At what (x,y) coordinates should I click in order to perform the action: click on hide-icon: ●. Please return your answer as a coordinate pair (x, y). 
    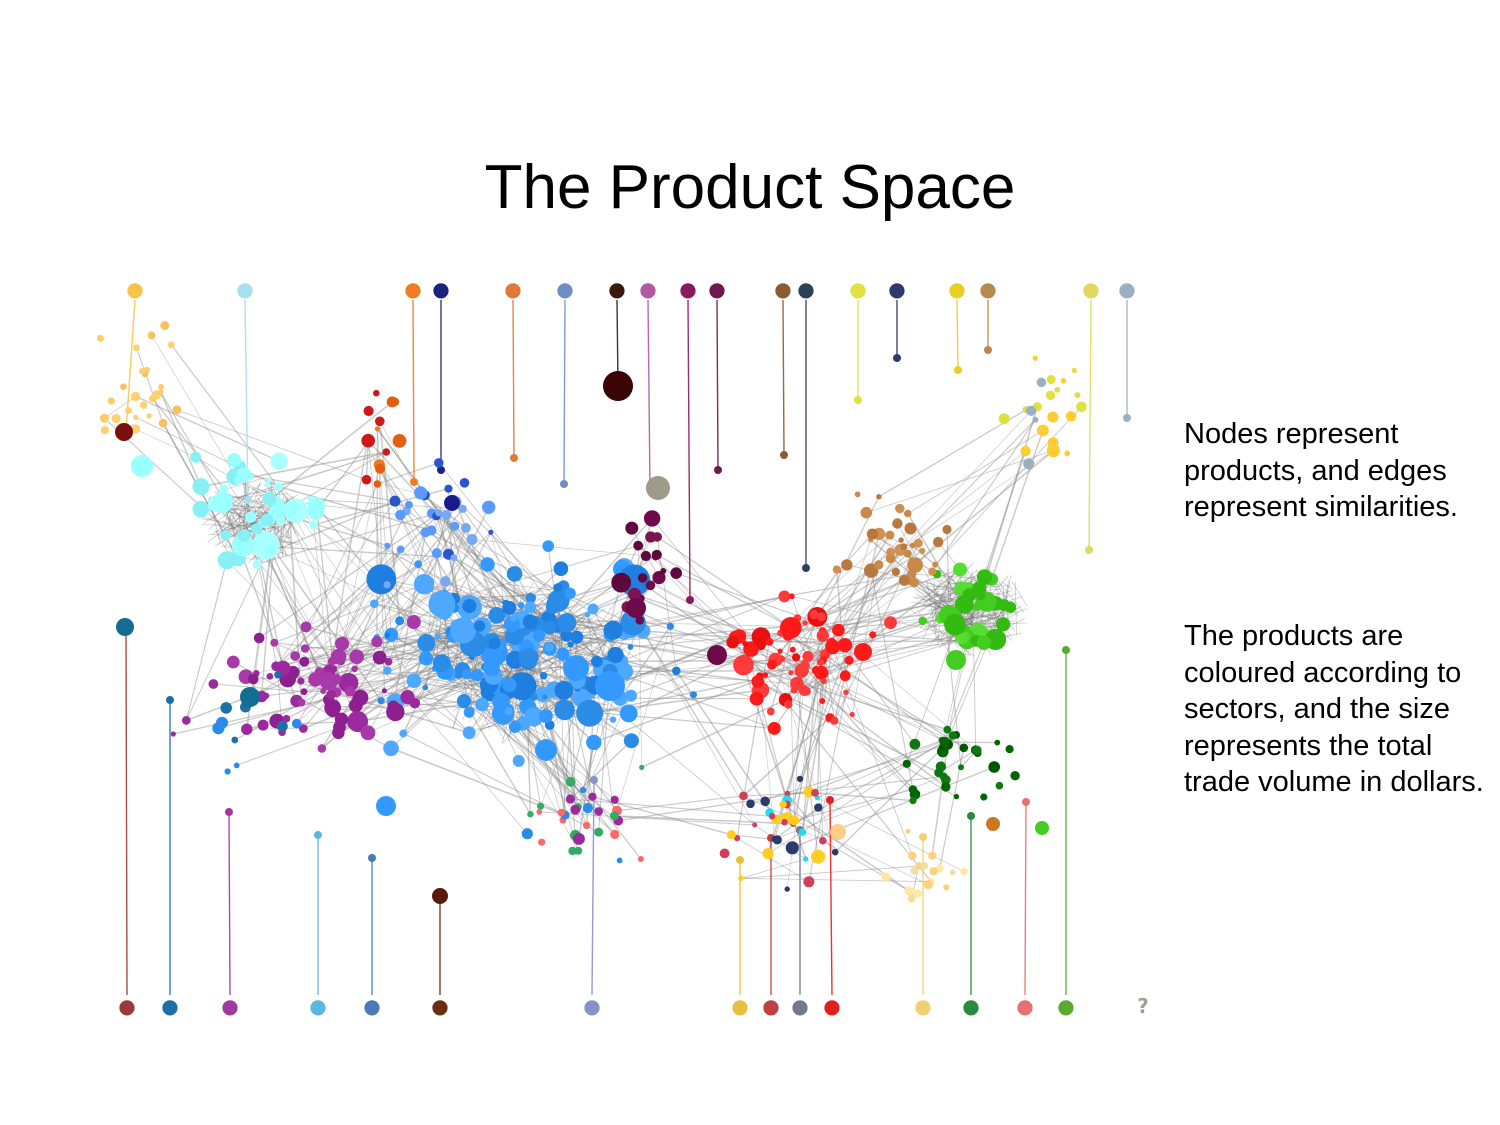
    Looking at the image, I should click on (896, 289).